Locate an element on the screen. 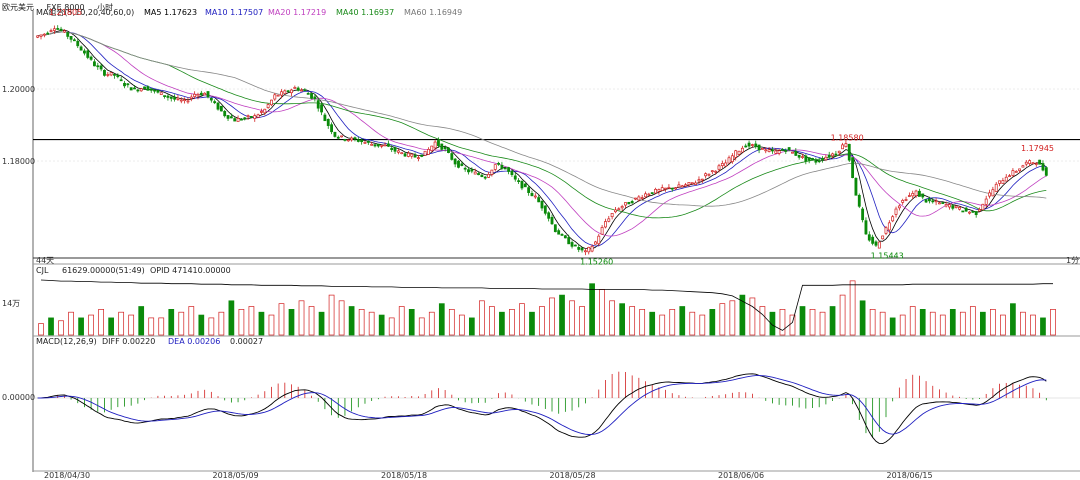 Image resolution: width=1080 pixels, height=480 pixels. period-selector: 小时 is located at coordinates (105, 7).